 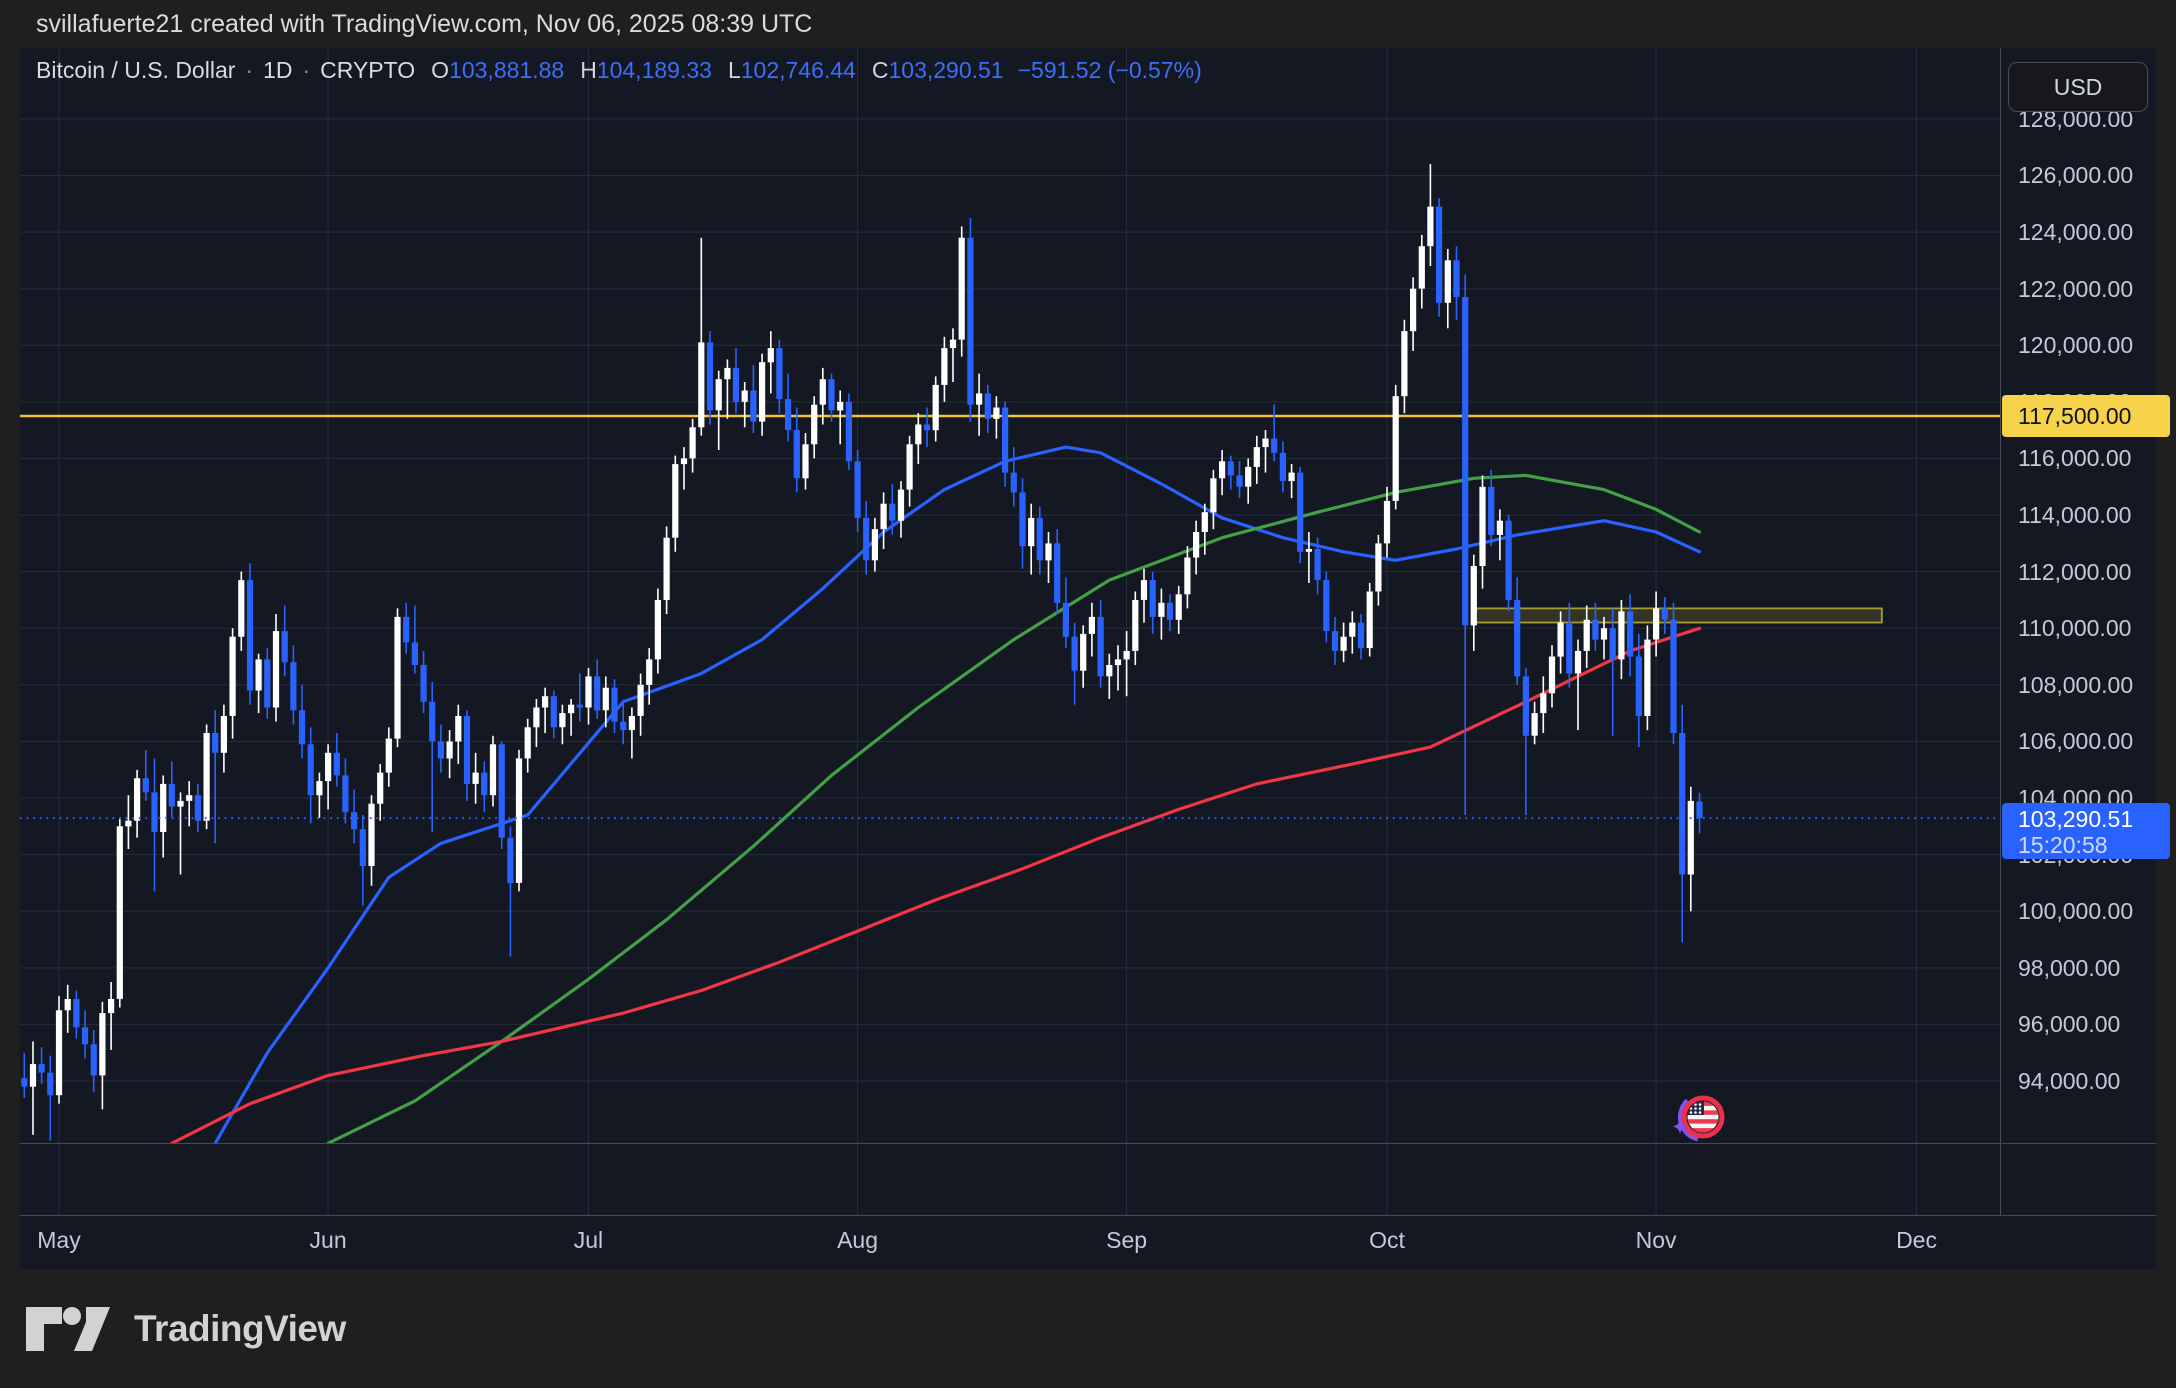 I want to click on high-label: H, so click(x=588, y=70).